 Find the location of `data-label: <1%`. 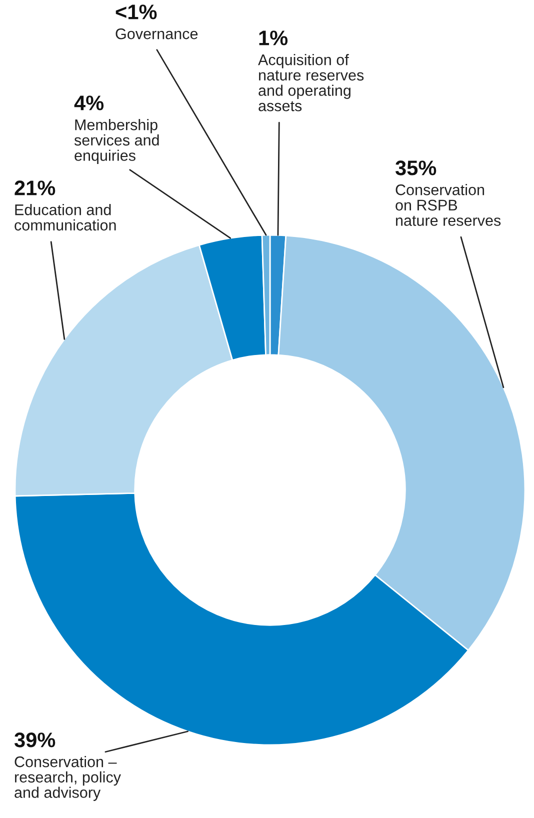

data-label: <1% is located at coordinates (136, 12).